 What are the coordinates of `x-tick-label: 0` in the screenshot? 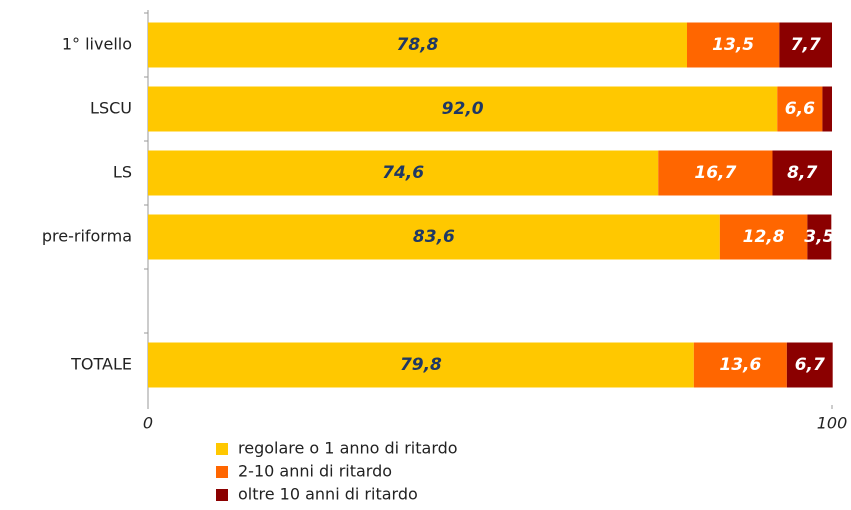 It's located at (148, 423).